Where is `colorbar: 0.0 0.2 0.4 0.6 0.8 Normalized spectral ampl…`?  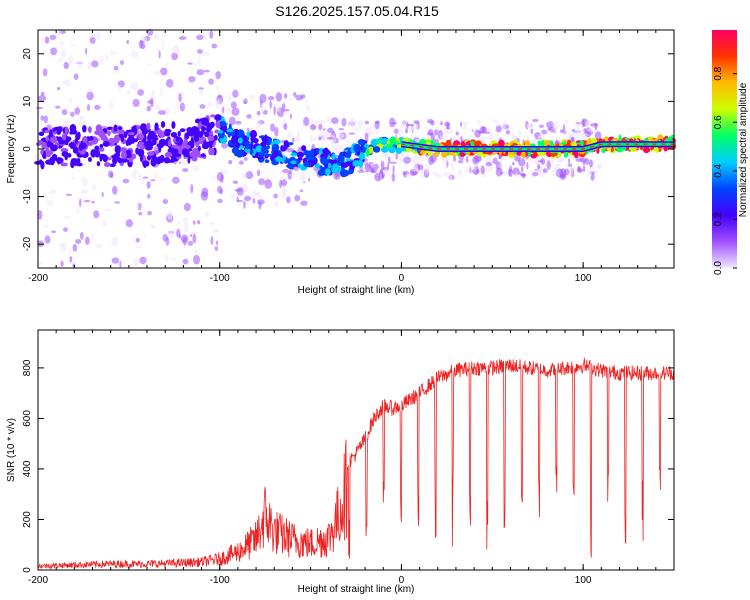
colorbar: 0.0 0.2 0.4 0.6 0.8 Normalized spectral ampl… is located at coordinates (730, 152).